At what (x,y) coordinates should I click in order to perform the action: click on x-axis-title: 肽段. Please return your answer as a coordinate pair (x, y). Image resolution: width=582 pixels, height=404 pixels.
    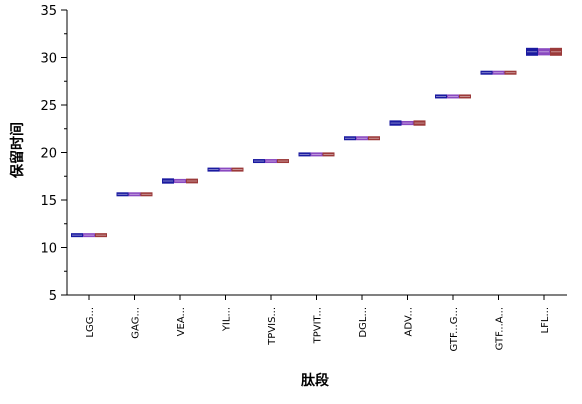
    Looking at the image, I should click on (315, 380).